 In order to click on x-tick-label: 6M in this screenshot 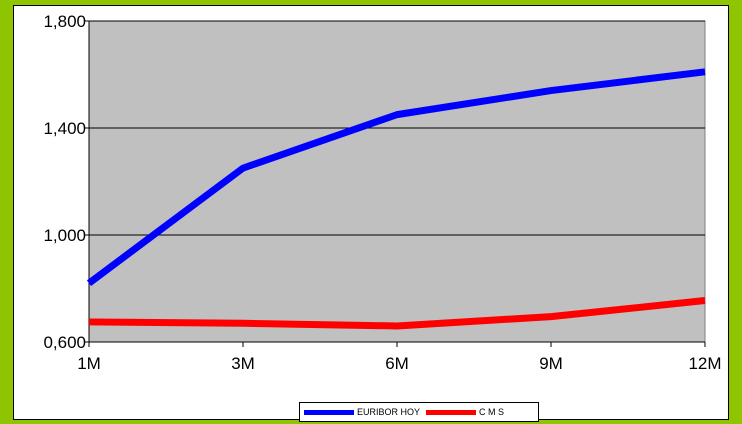, I will do `click(397, 363)`.